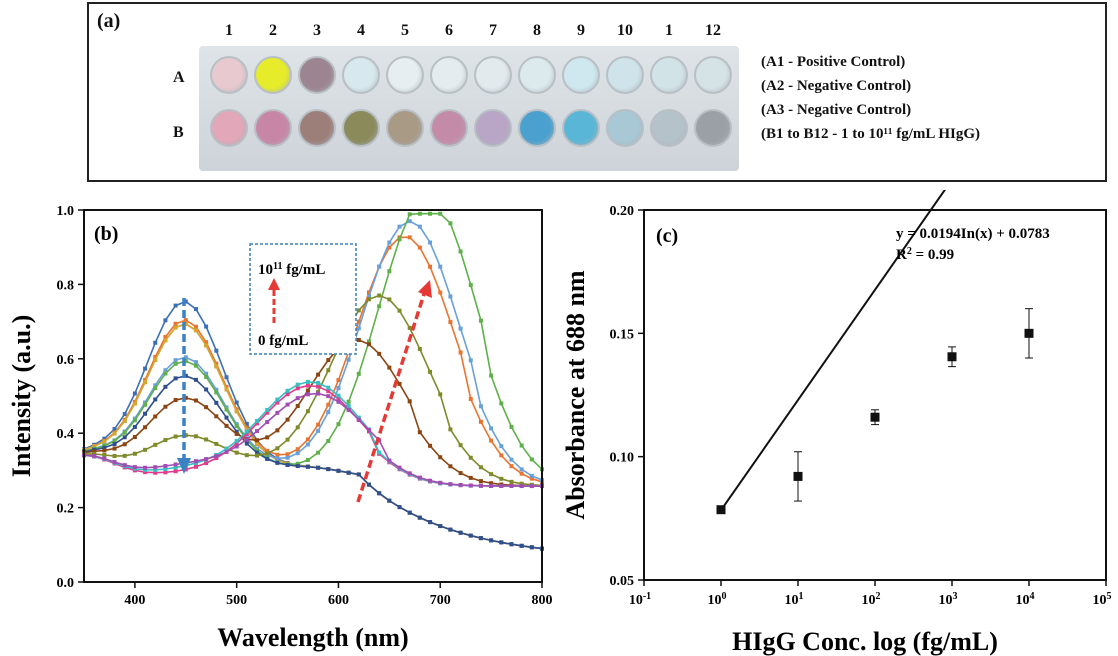 Image resolution: width=1118 pixels, height=656 pixels. Describe the element at coordinates (493, 30) in the screenshot. I see `column-label-7: 7` at that location.